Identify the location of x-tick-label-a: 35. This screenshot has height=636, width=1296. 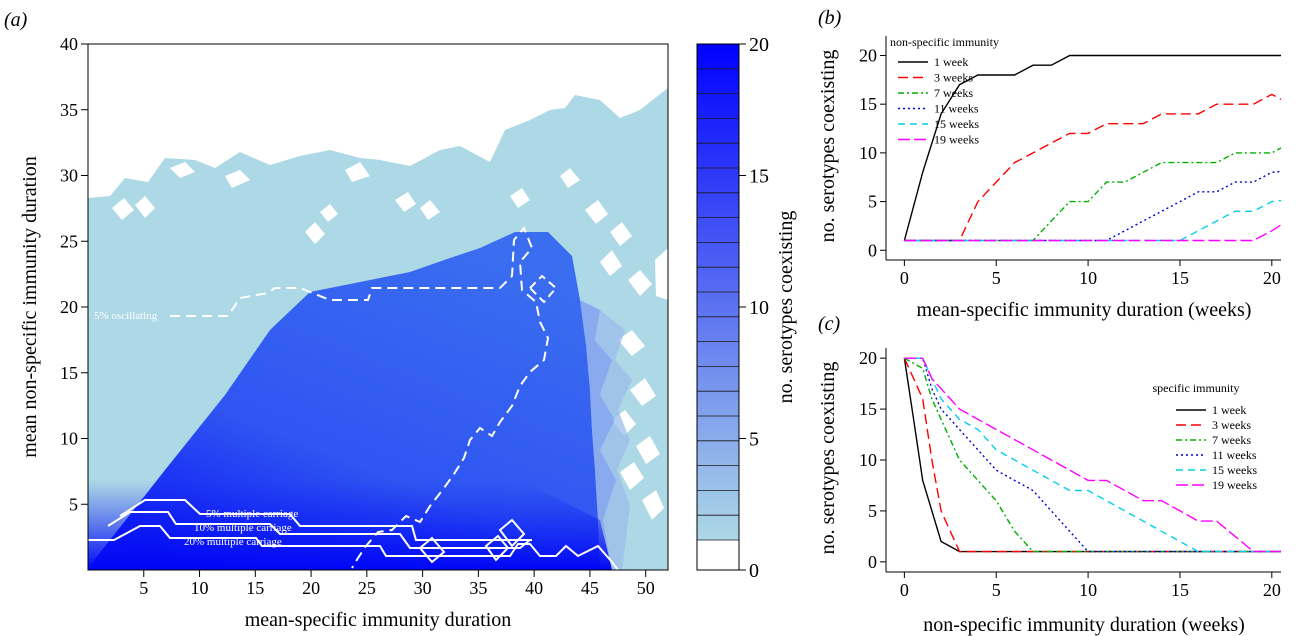
(478, 588).